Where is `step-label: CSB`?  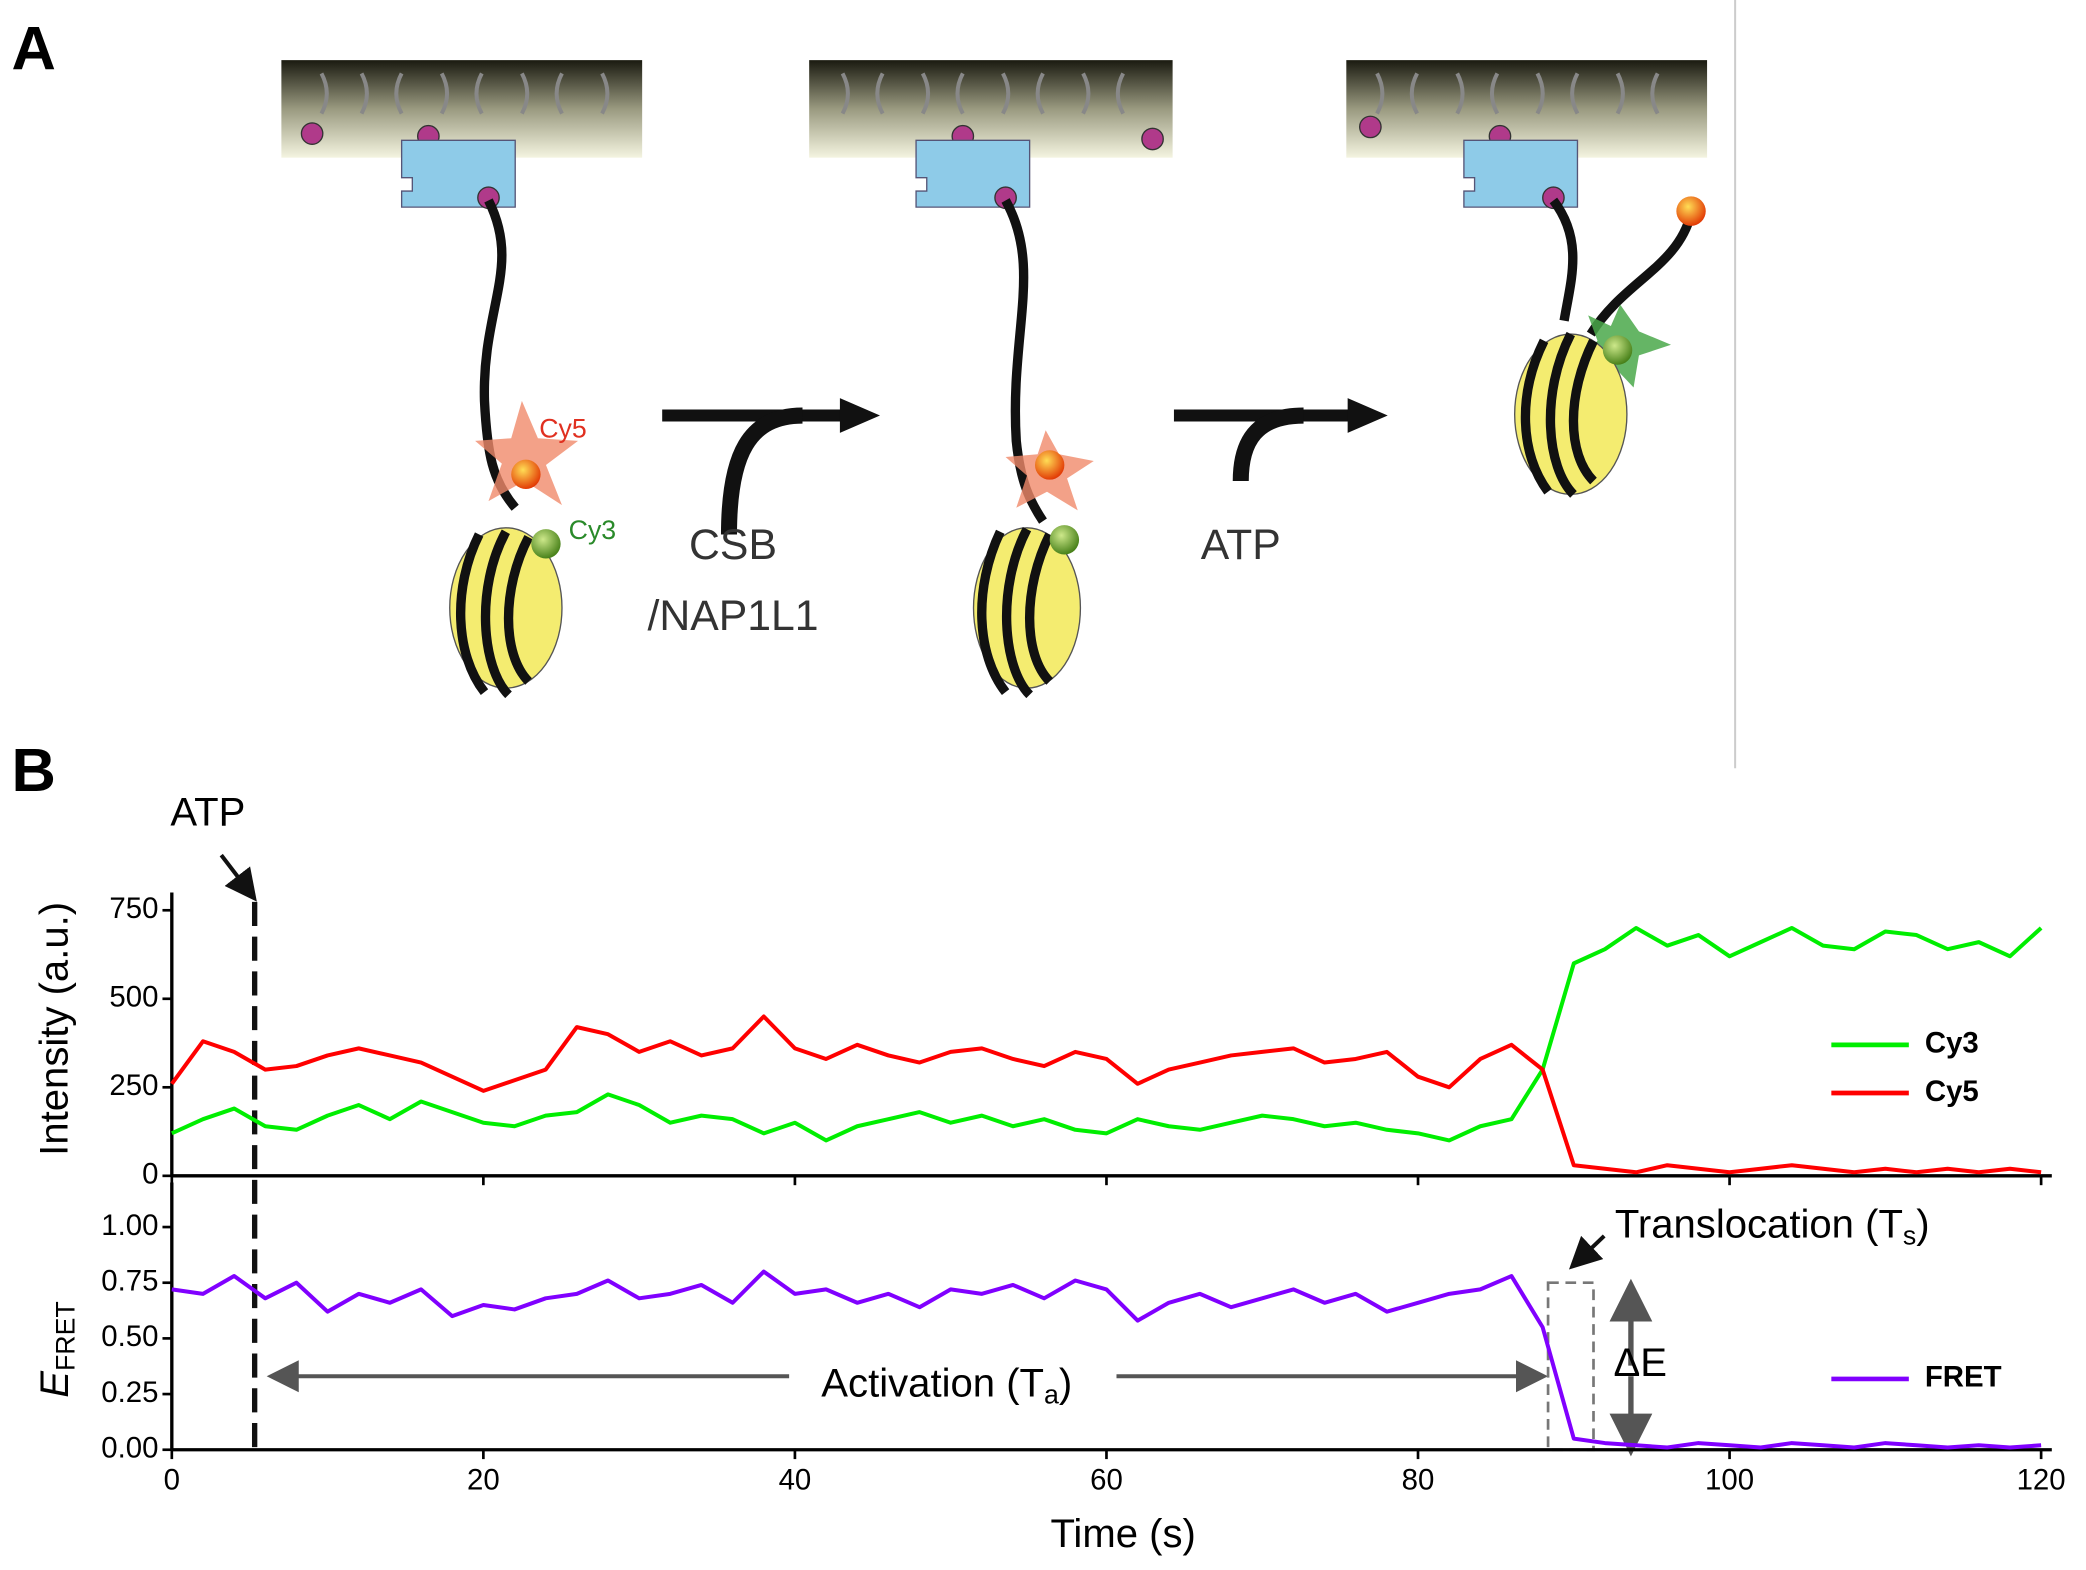 step-label: CSB is located at coordinates (733, 545).